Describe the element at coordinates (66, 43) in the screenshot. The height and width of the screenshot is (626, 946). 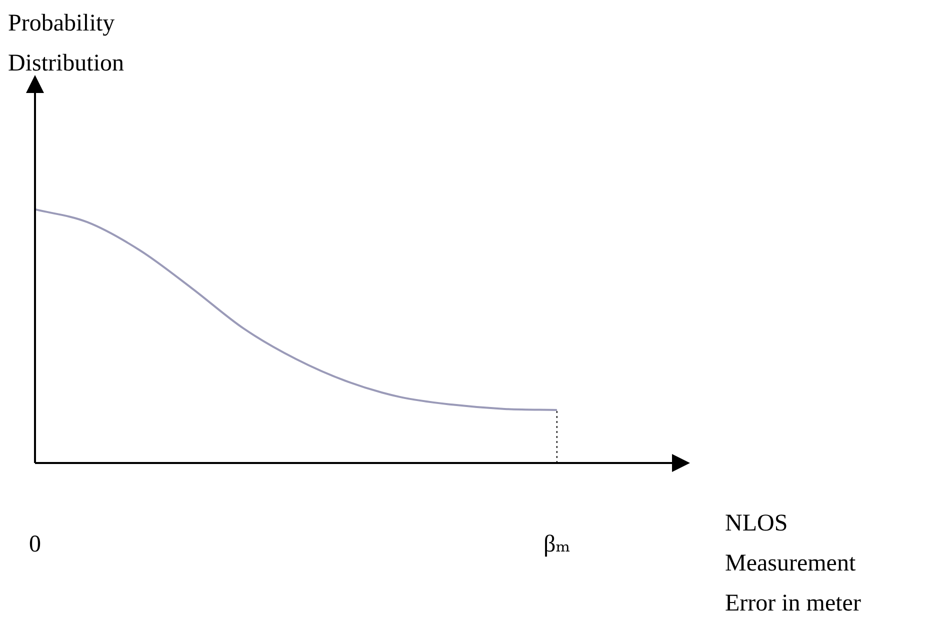
I see `text: Probability Distribution` at that location.